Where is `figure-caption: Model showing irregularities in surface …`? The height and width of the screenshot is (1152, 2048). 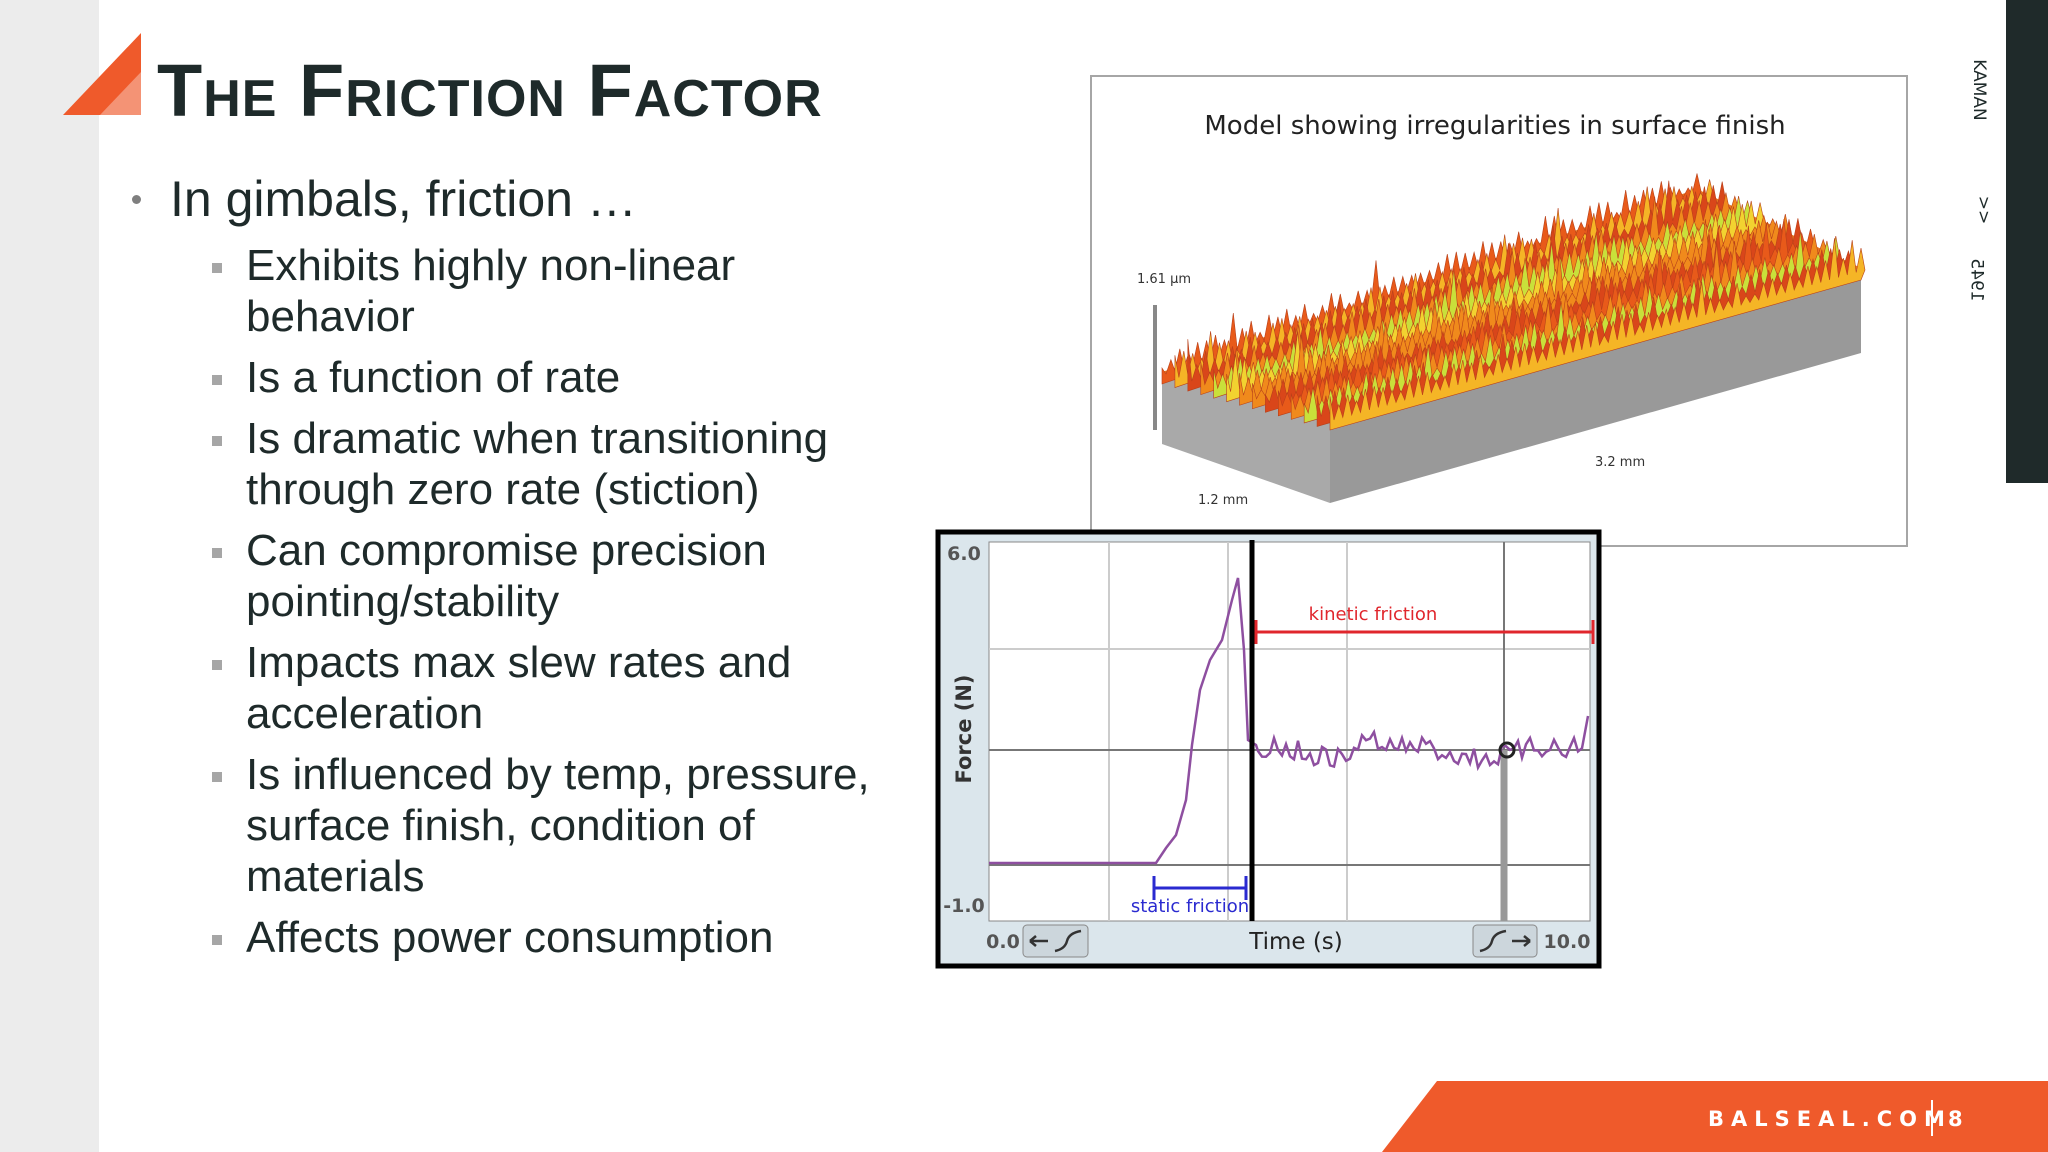
figure-caption: Model showing irregularities in surface … is located at coordinates (1494, 126).